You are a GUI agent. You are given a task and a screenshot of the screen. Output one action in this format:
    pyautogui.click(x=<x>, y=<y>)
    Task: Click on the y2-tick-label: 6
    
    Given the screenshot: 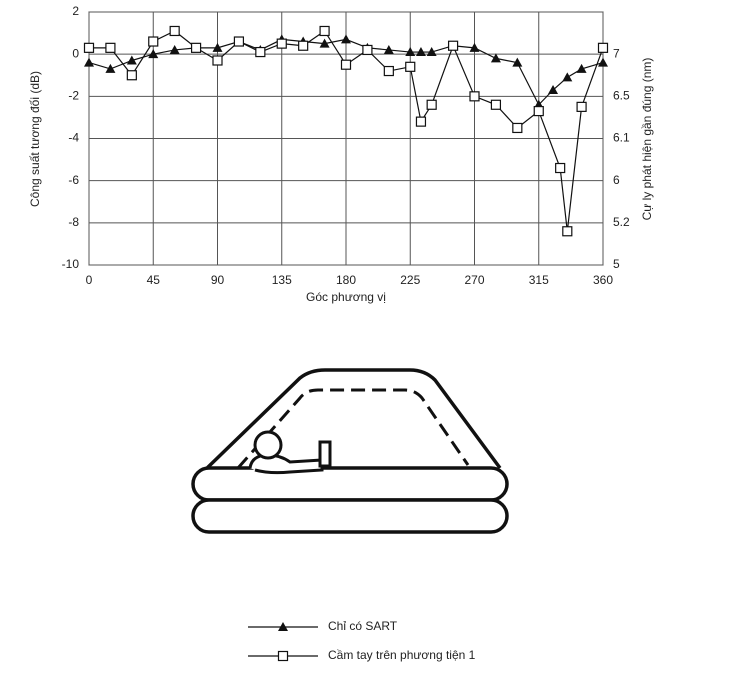 What is the action you would take?
    pyautogui.click(x=616, y=180)
    